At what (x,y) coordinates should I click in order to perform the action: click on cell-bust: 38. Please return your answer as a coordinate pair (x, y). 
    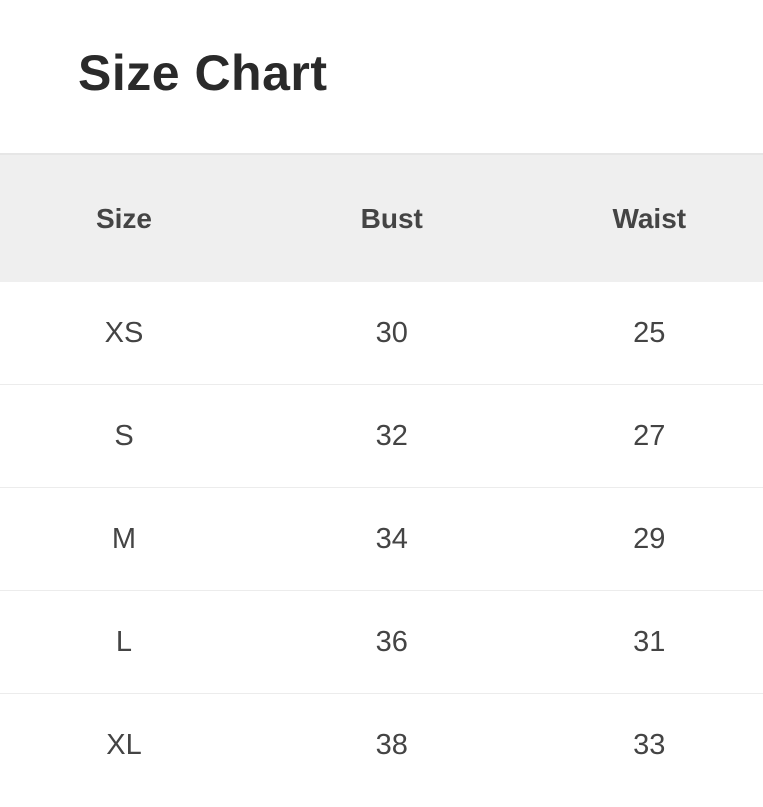
    Looking at the image, I should click on (391, 744).